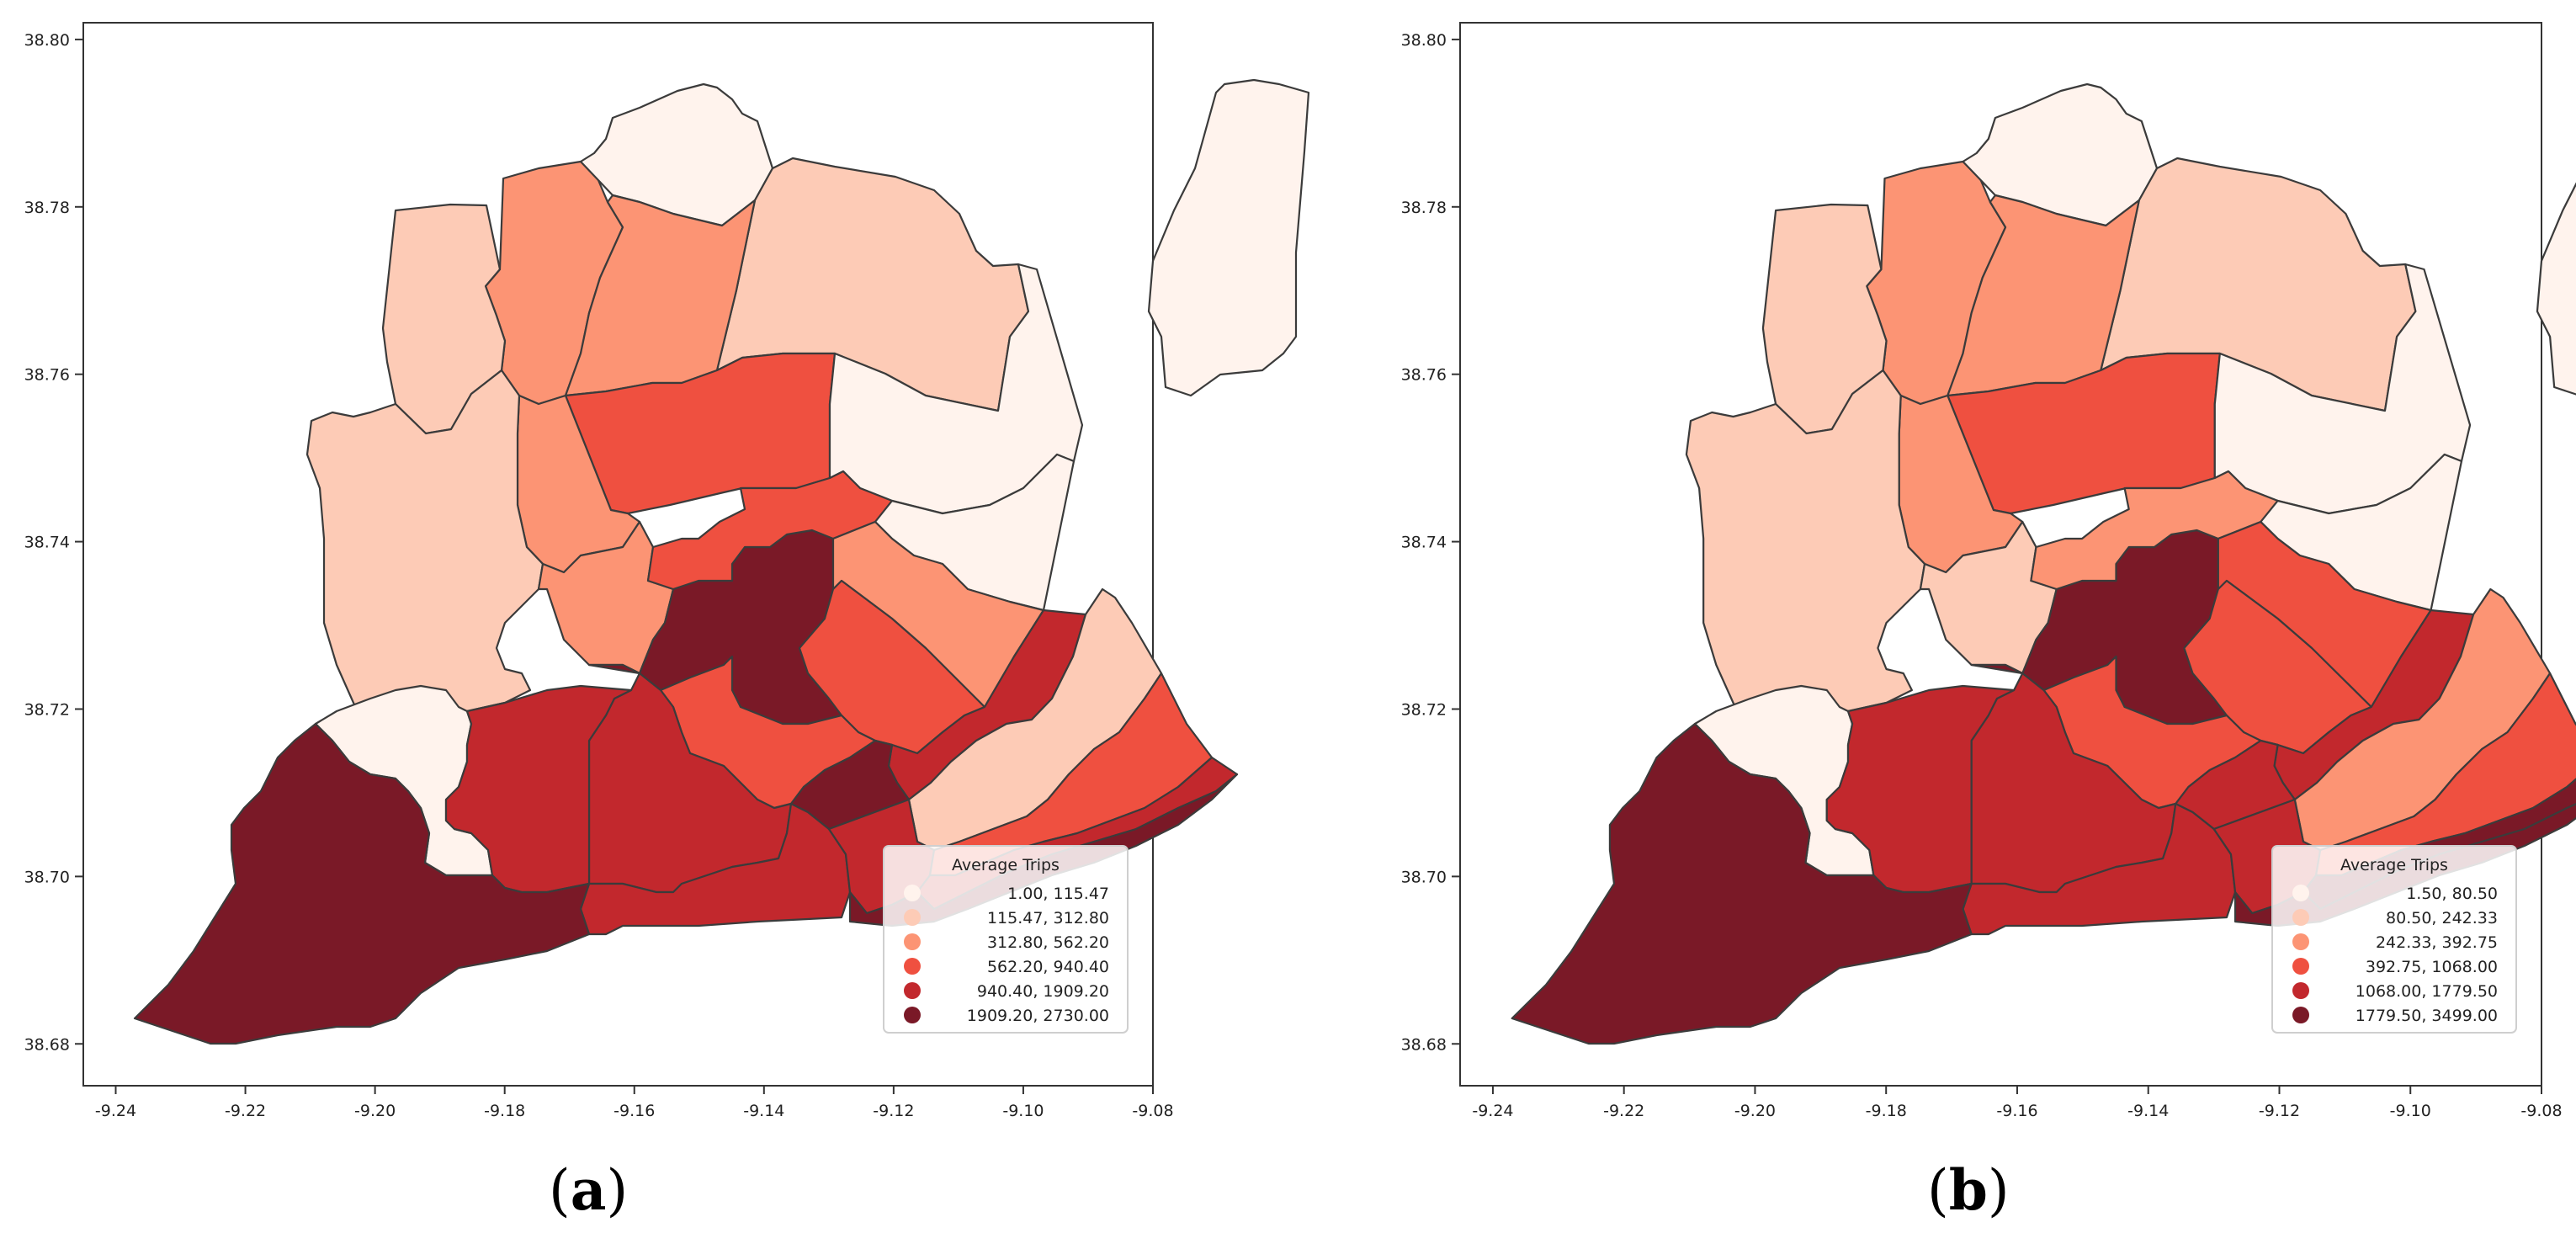  I want to click on legend-label: 312.80, 562.20, so click(1048, 942).